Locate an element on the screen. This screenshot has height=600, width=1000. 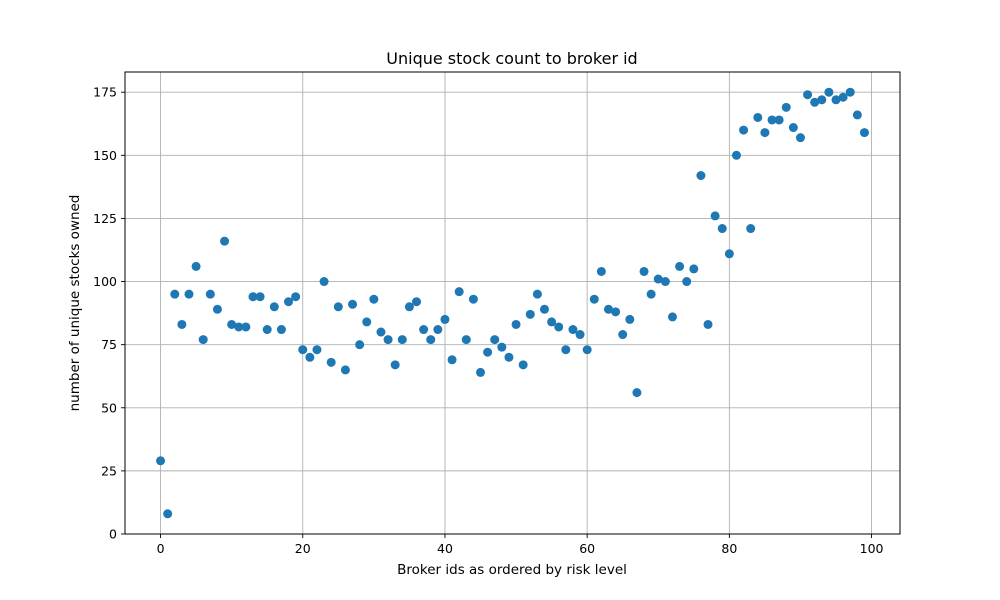
y-tick-label: 150 is located at coordinates (105, 155).